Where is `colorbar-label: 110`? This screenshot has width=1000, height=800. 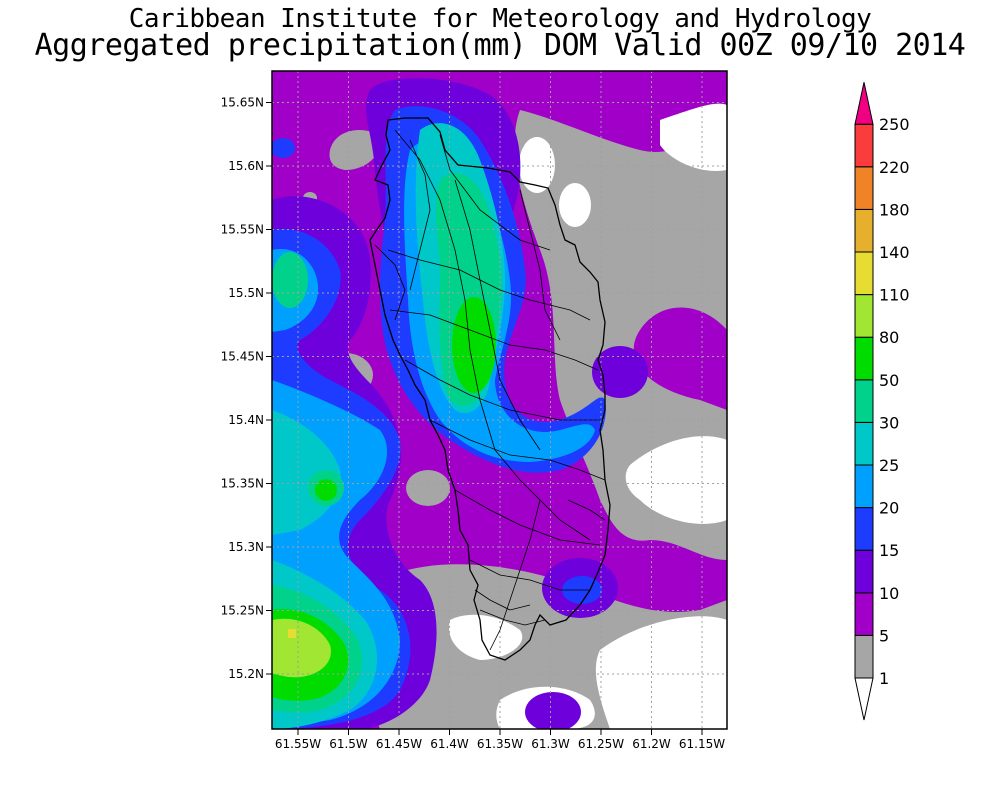
colorbar-label: 110 is located at coordinates (894, 295).